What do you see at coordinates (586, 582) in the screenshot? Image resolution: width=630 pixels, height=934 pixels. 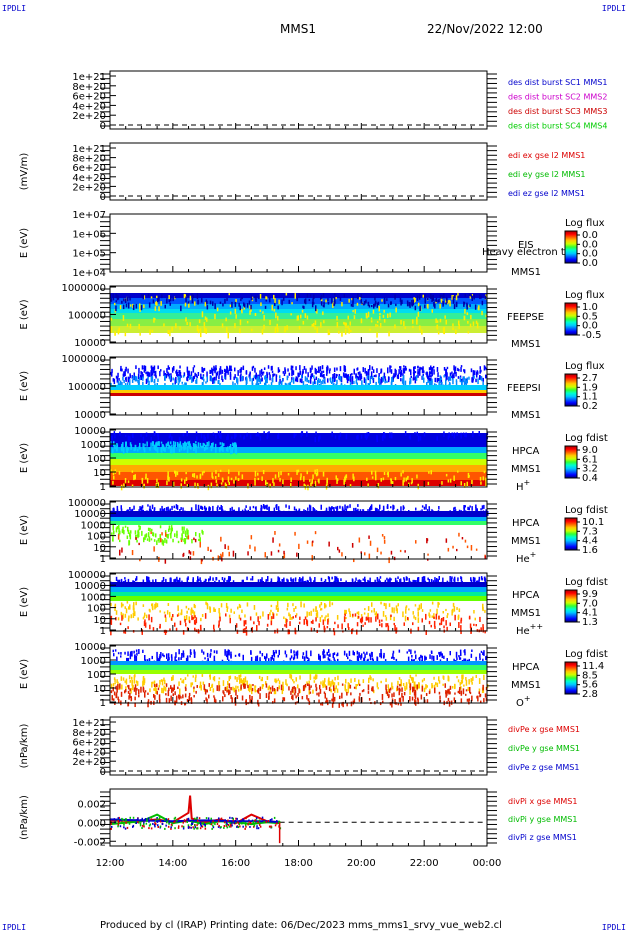 I see `colorbar-title: Log fdist` at bounding box center [586, 582].